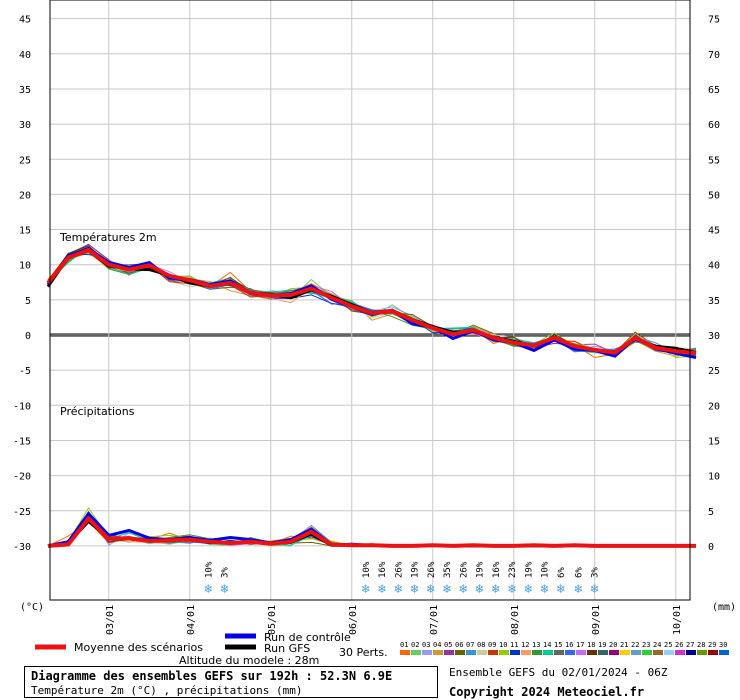 This screenshot has width=740, height=700. What do you see at coordinates (711, 512) in the screenshot?
I see `right-tick-label: 5` at bounding box center [711, 512].